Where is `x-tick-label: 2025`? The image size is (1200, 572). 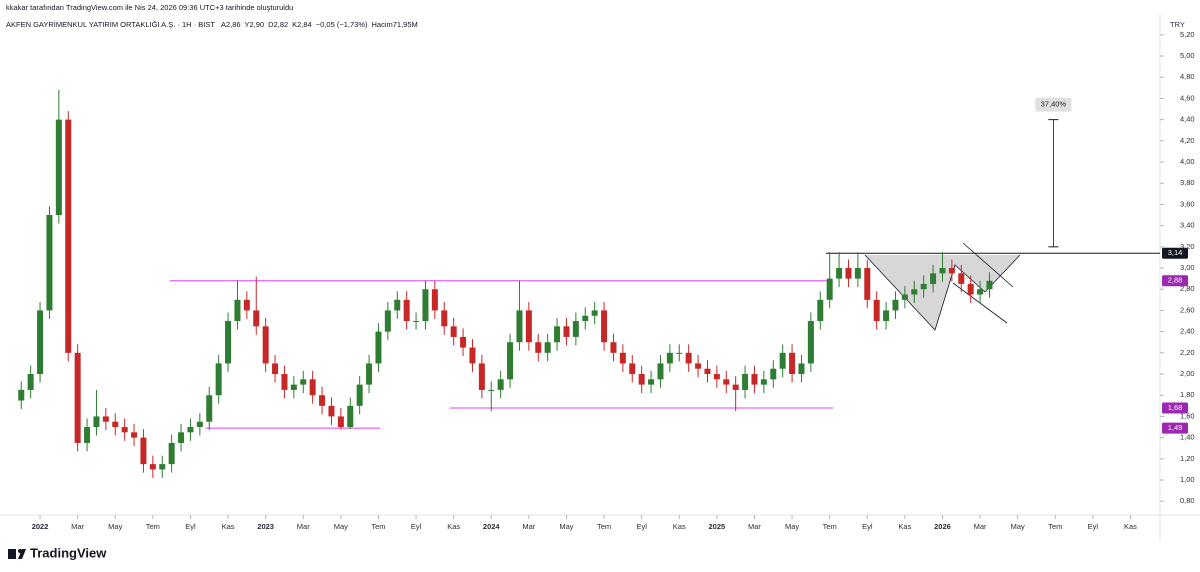
x-tick-label: 2025 is located at coordinates (717, 526).